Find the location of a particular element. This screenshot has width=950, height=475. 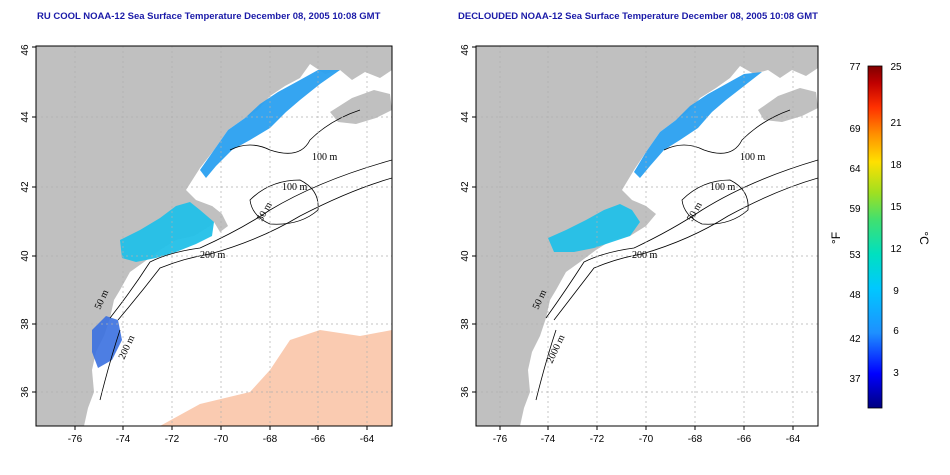

left-contour-label-100m-a: 100 m is located at coordinates (325, 157).